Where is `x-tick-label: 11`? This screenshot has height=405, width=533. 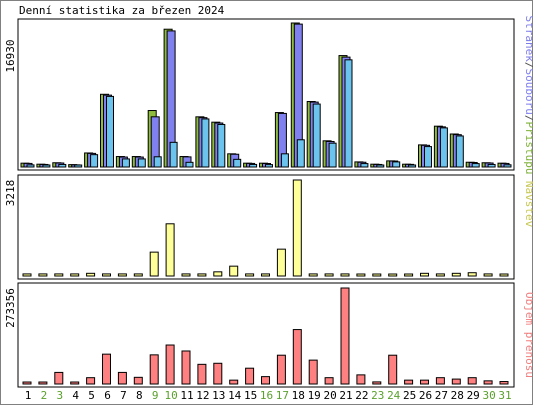
x-tick-label: 11 is located at coordinates (186, 395).